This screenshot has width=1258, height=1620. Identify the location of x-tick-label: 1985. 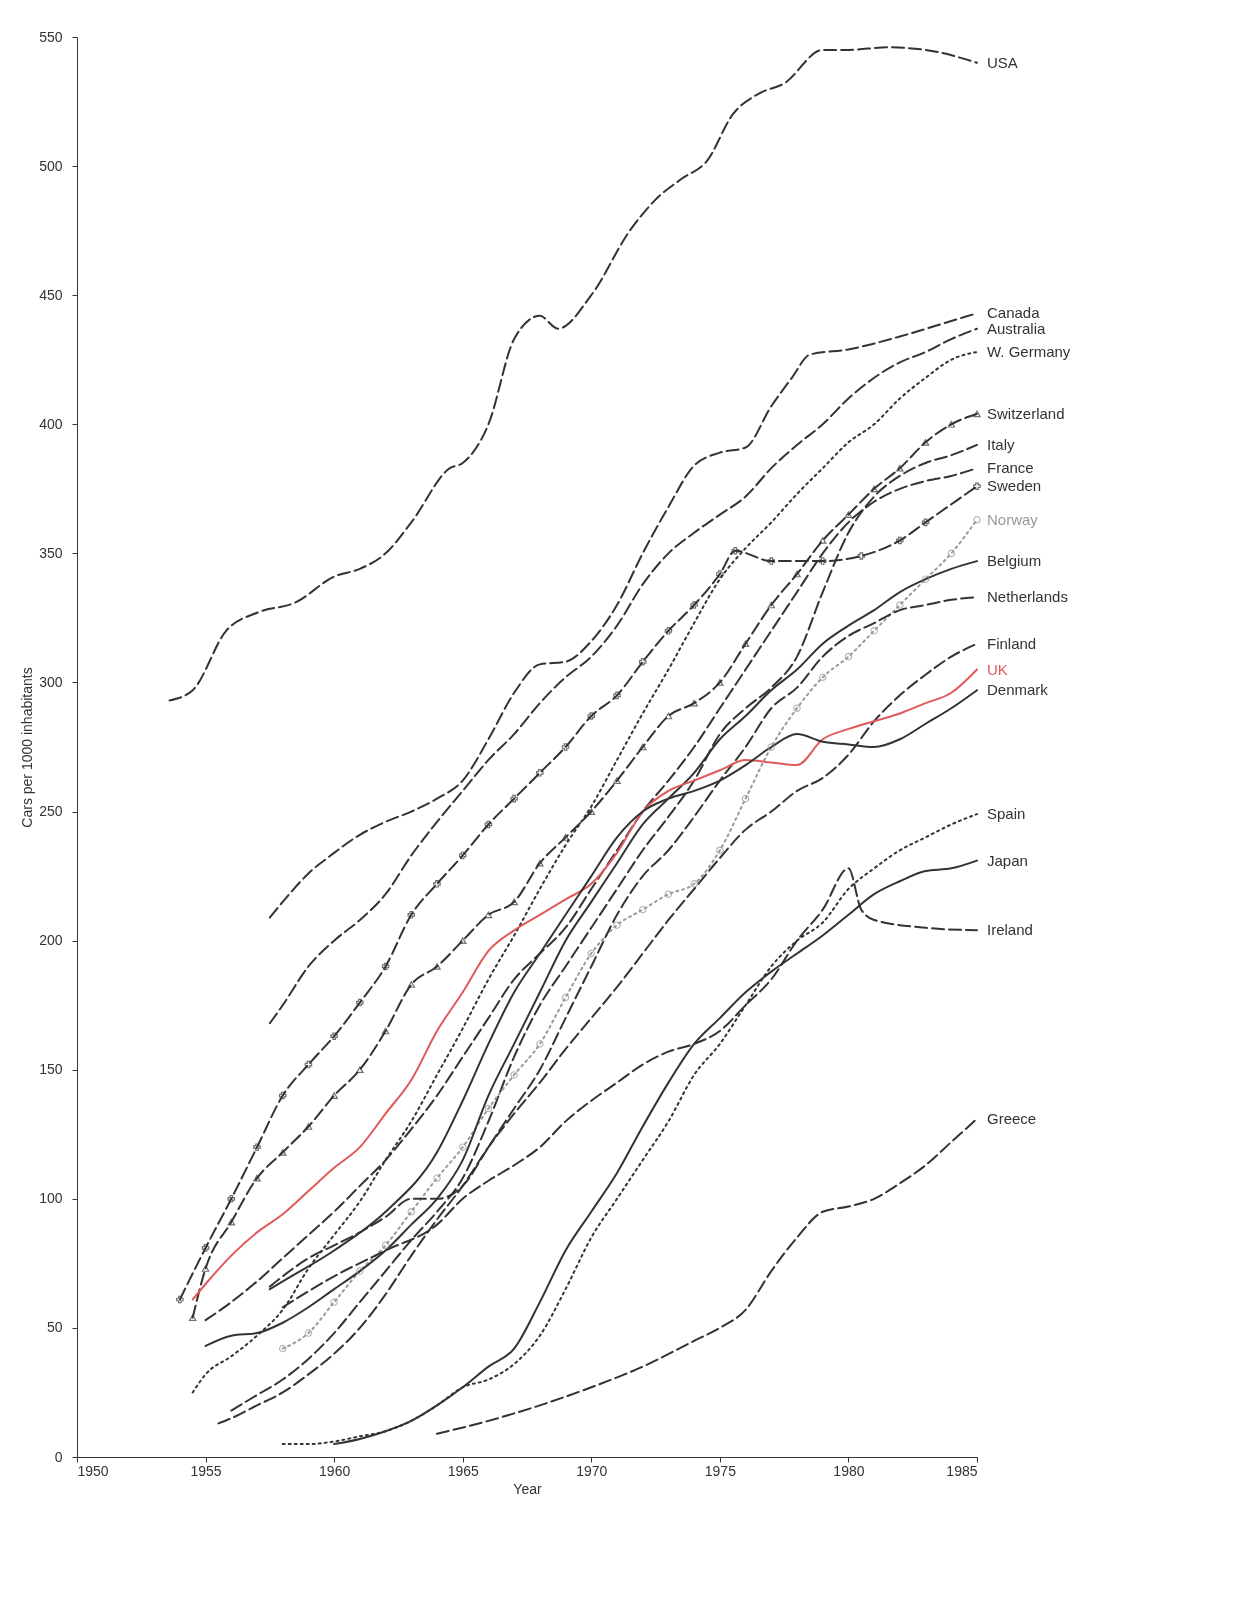
(962, 1470).